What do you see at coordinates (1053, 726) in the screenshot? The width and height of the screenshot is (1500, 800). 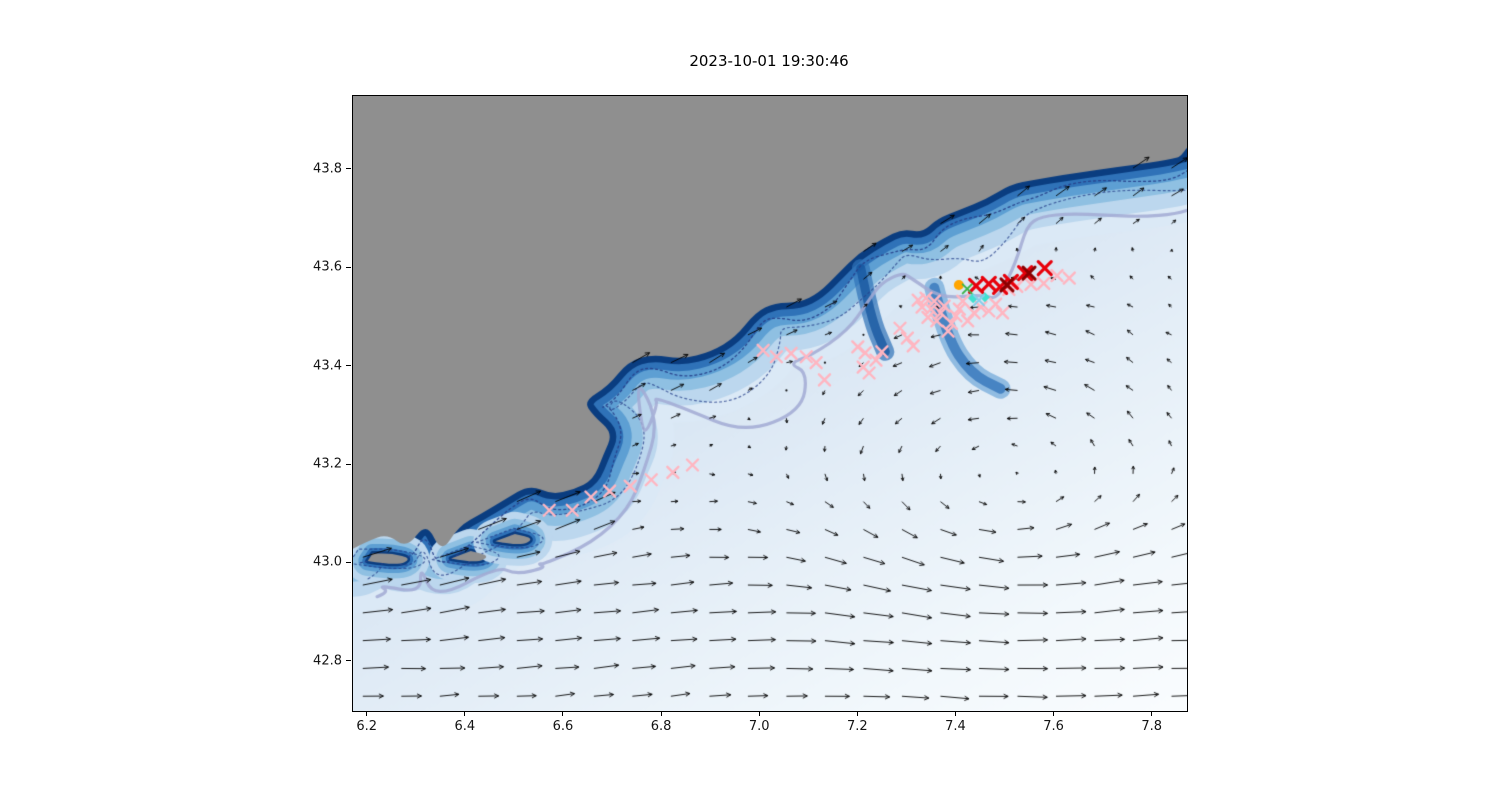 I see `x-tick-label: 7.6` at bounding box center [1053, 726].